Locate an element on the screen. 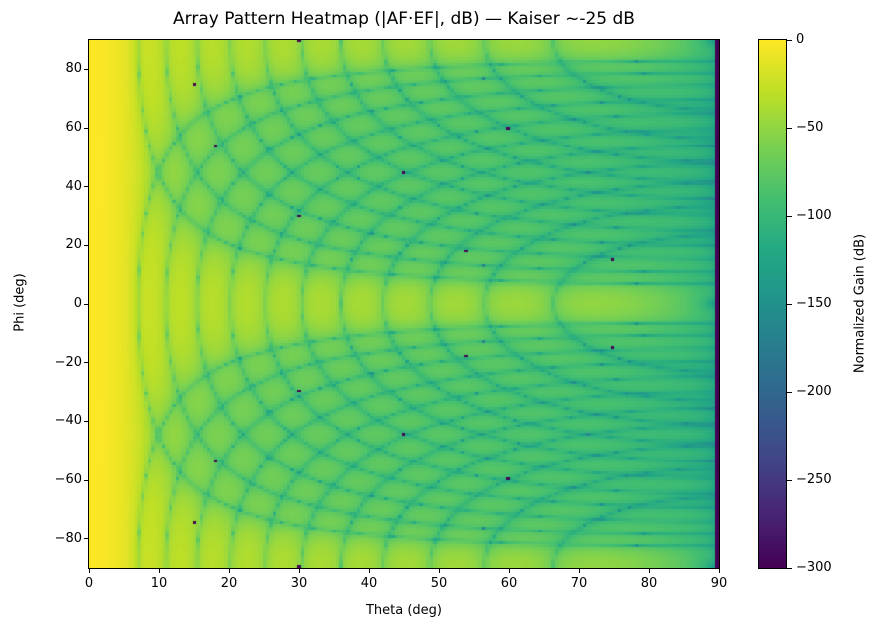  x-tick-label: 60 is located at coordinates (509, 583).